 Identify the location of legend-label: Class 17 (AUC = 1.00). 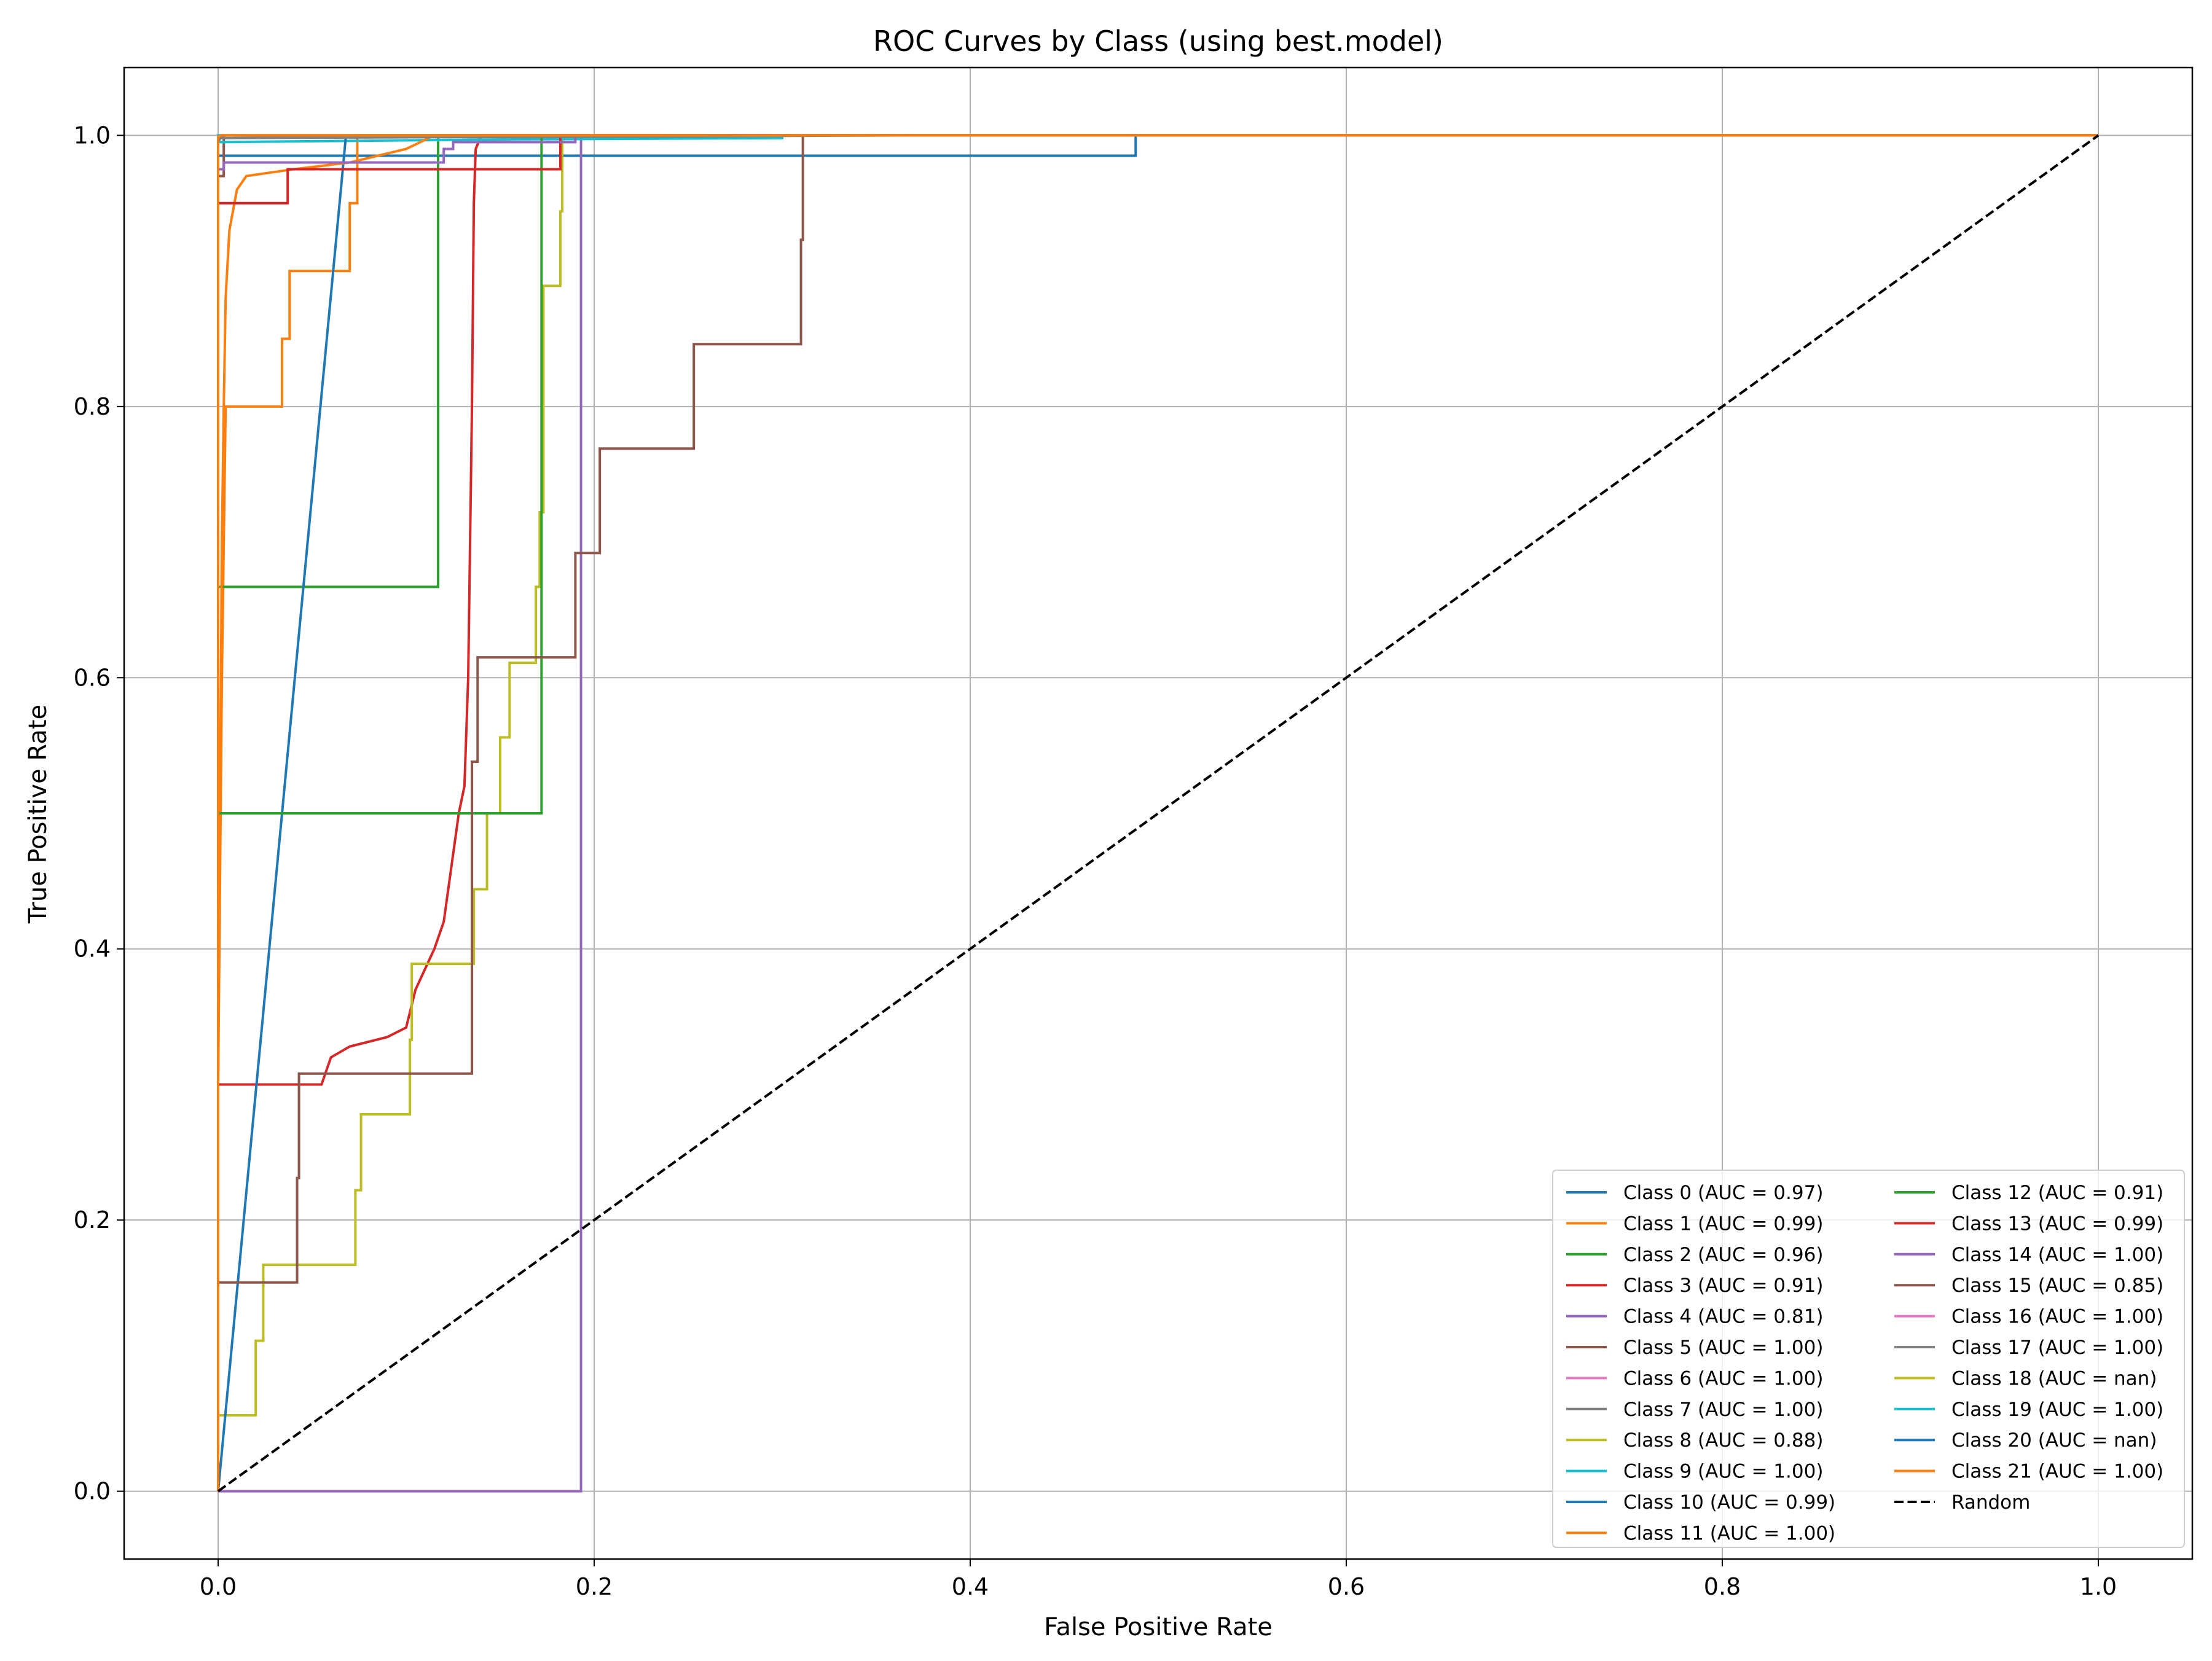
(2057, 1348).